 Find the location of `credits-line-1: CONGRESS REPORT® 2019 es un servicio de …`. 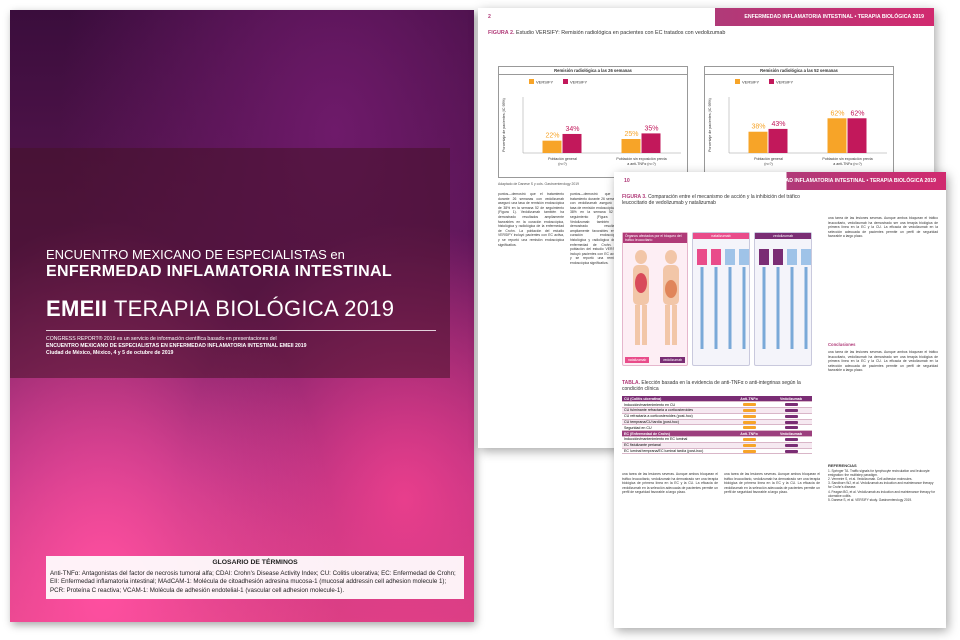

credits-line-1: CONGRESS REPORT® 2019 es un servicio de … is located at coordinates (161, 339).